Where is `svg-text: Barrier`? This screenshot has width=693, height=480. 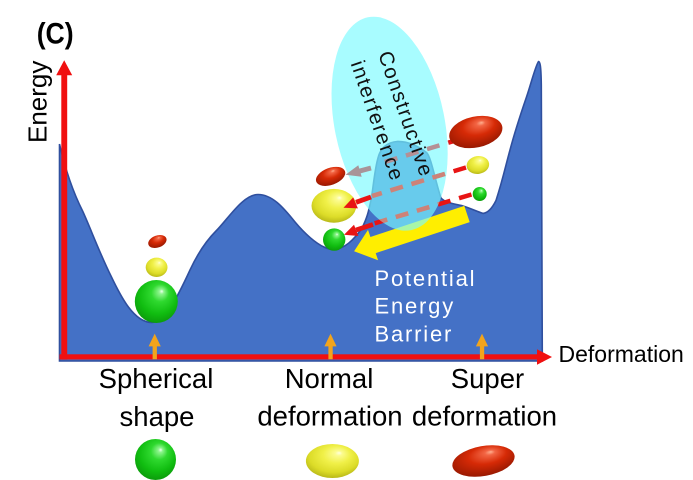 svg-text: Barrier is located at coordinates (414, 334).